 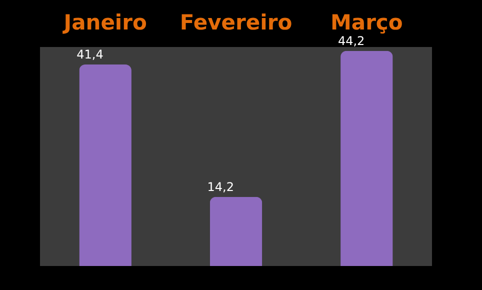 What do you see at coordinates (351, 41) in the screenshot?
I see `data-label: 44,2` at bounding box center [351, 41].